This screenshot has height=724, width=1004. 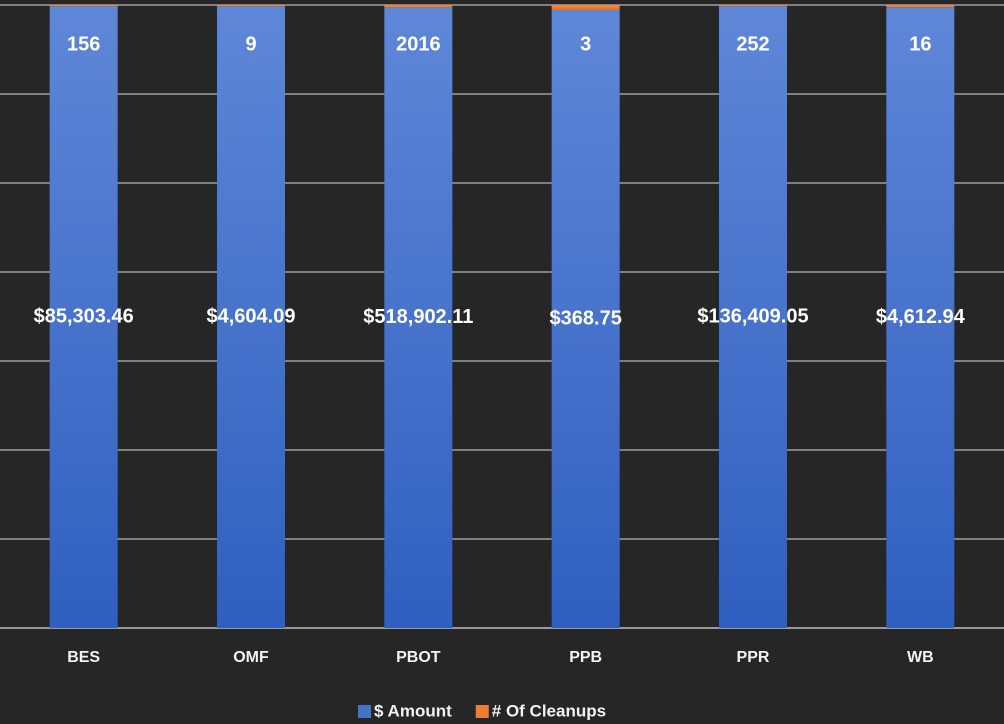 What do you see at coordinates (753, 657) in the screenshot?
I see `x-tick-label: PPR` at bounding box center [753, 657].